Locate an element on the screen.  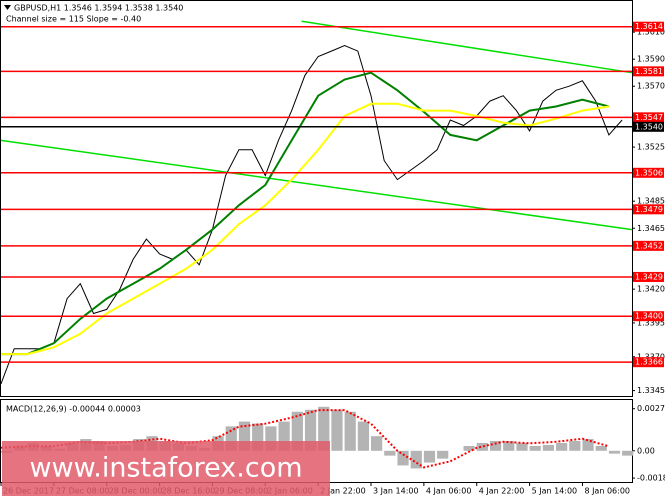
chart-subtitle: Channel size = 115 Slope = -0.40 is located at coordinates (73, 19).